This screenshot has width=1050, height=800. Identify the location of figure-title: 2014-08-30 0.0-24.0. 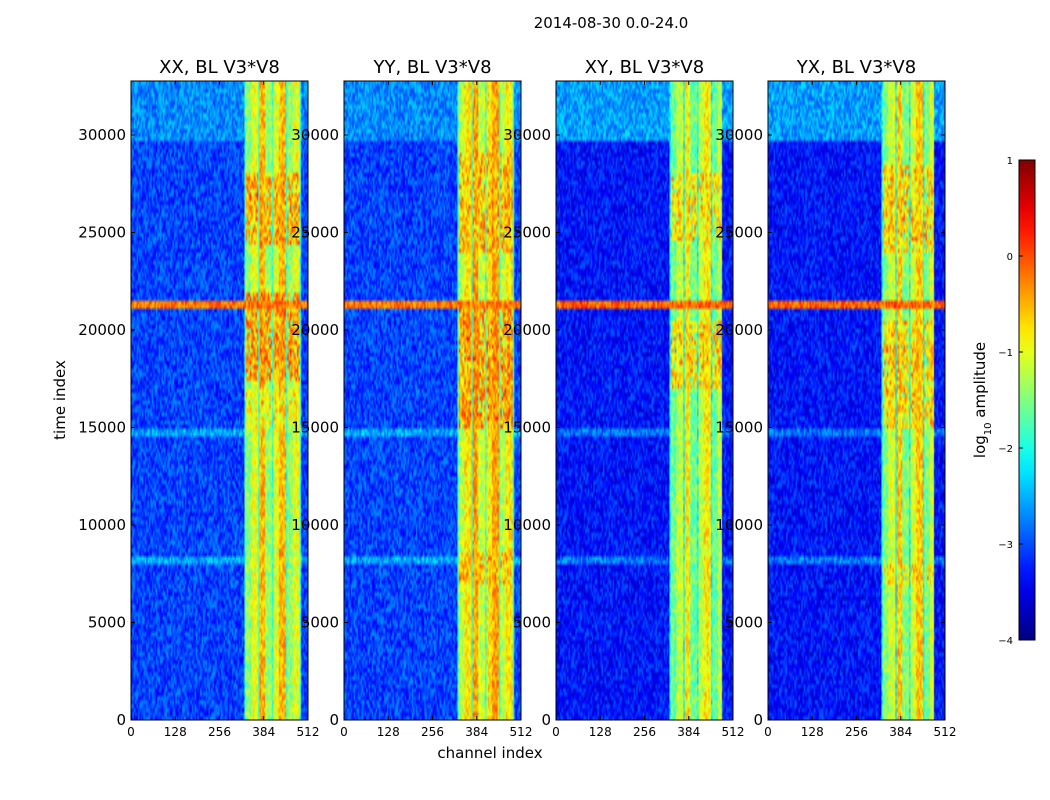
(611, 23).